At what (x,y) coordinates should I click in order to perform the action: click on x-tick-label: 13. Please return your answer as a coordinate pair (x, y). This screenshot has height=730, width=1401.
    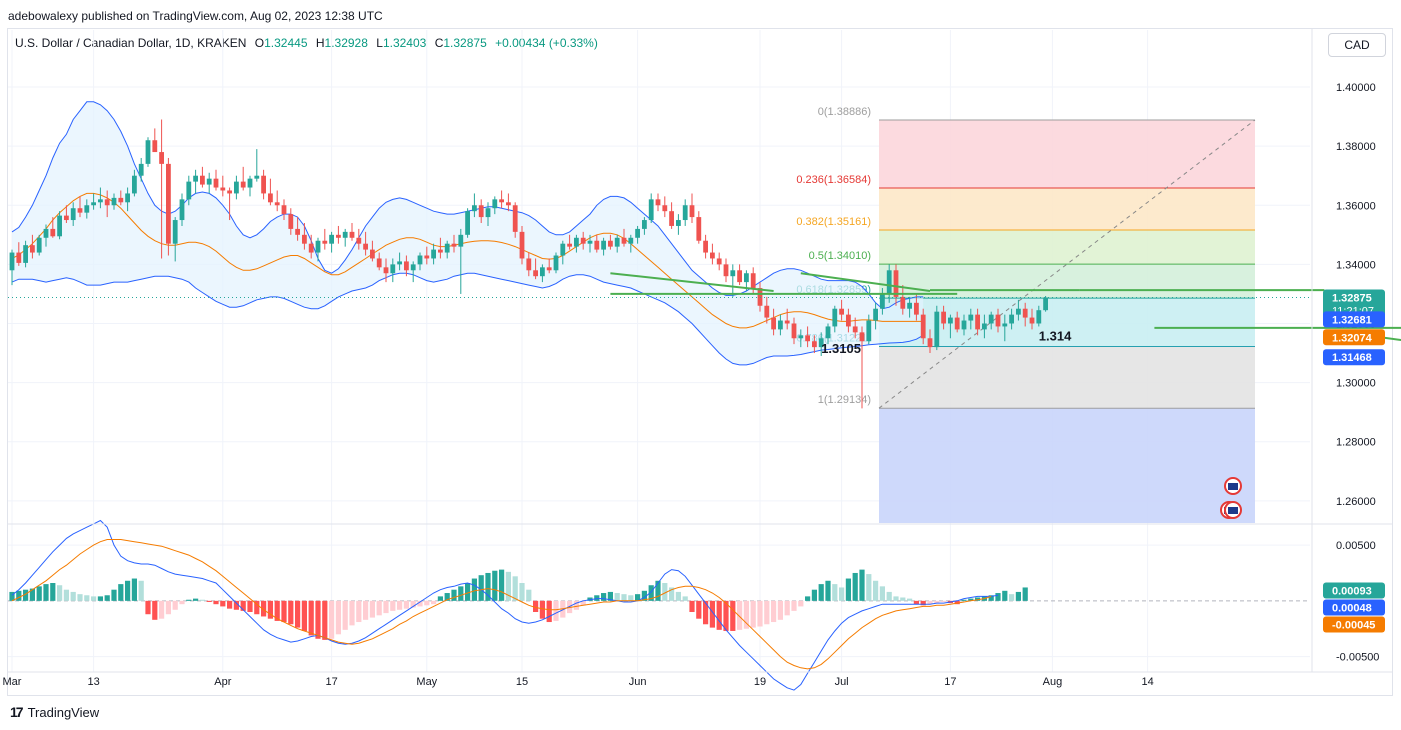
    Looking at the image, I should click on (93, 682).